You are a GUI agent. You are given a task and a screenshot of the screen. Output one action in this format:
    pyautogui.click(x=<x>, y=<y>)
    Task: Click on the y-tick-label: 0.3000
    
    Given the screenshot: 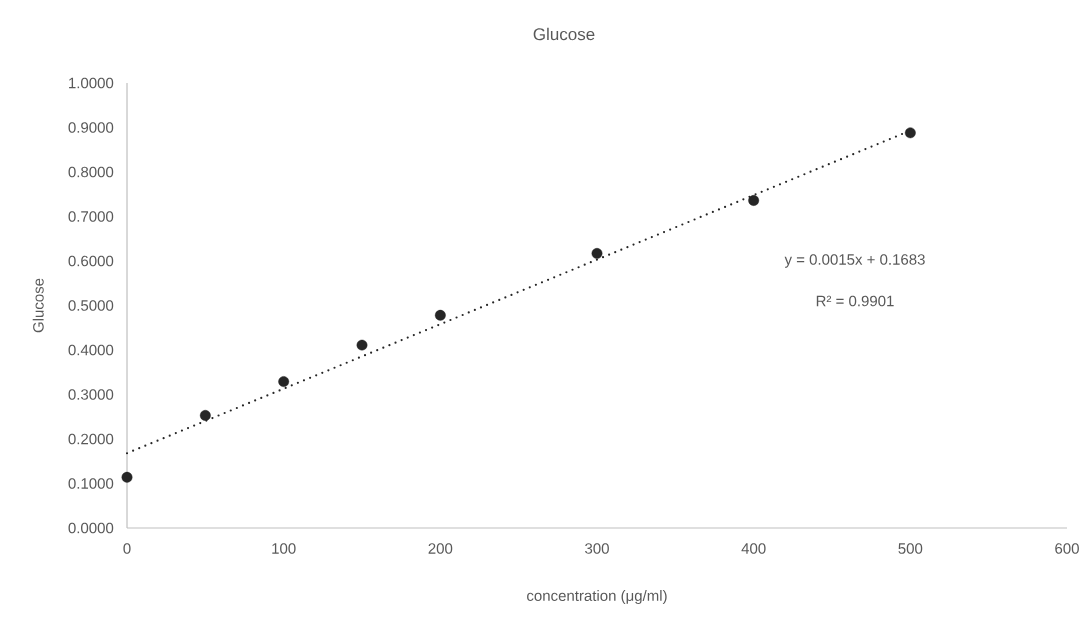 What is the action you would take?
    pyautogui.click(x=91, y=394)
    